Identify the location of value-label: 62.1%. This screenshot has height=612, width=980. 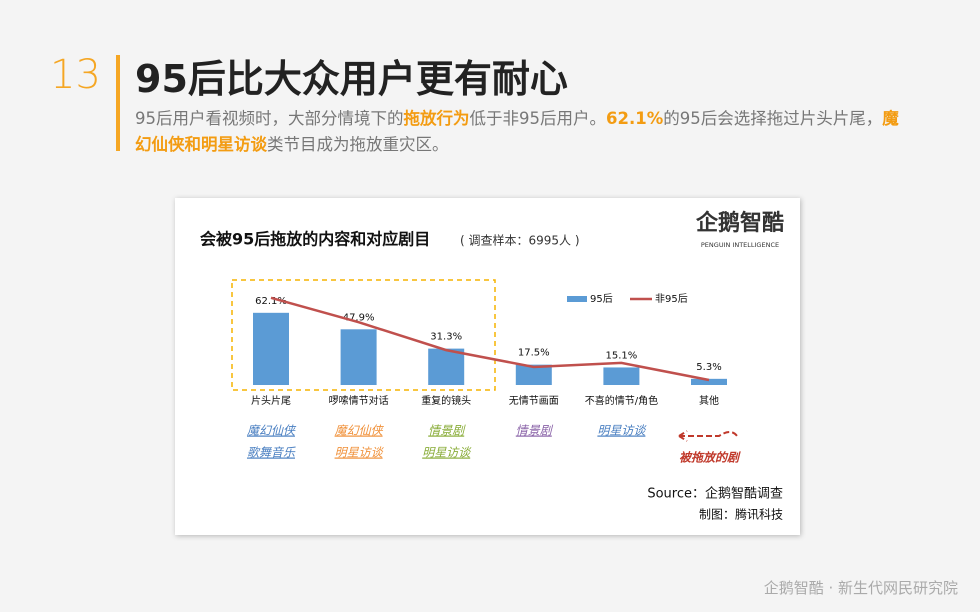
(271, 301).